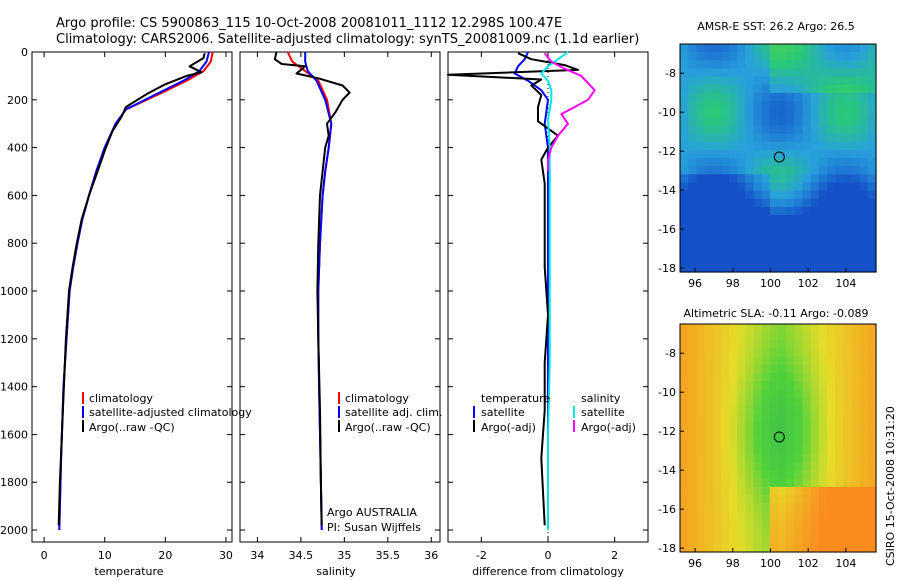 This screenshot has height=580, width=900. I want to click on y-tick-label: -12, so click(667, 151).